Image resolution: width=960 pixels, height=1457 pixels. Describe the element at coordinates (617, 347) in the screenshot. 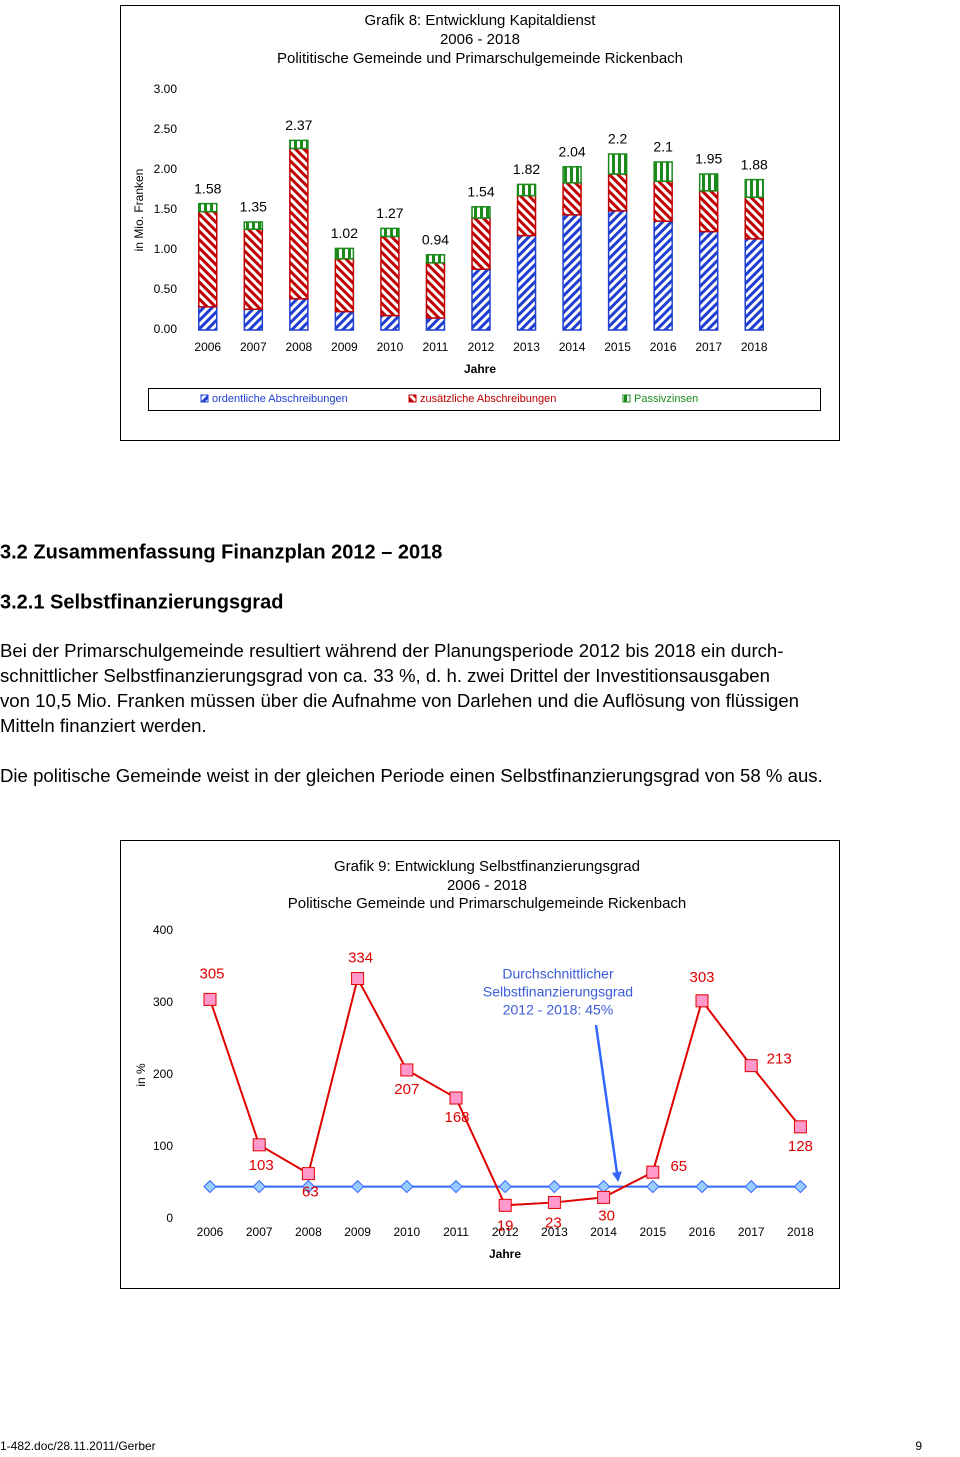

I see `x-tick-label: 2015` at that location.